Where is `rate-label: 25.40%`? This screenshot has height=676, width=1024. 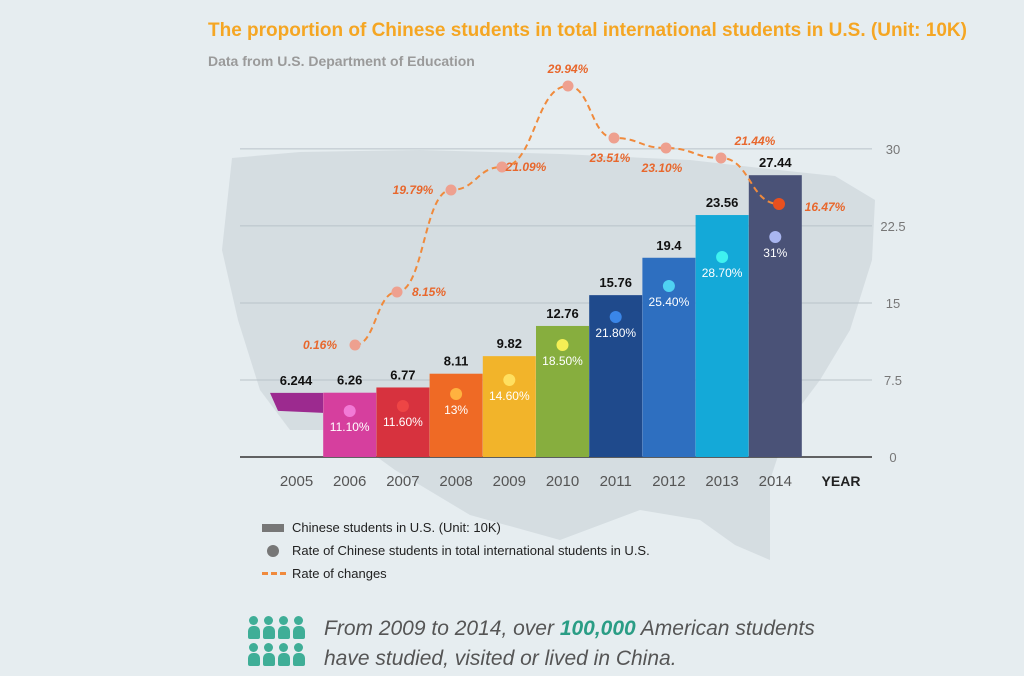 rate-label: 25.40% is located at coordinates (669, 302).